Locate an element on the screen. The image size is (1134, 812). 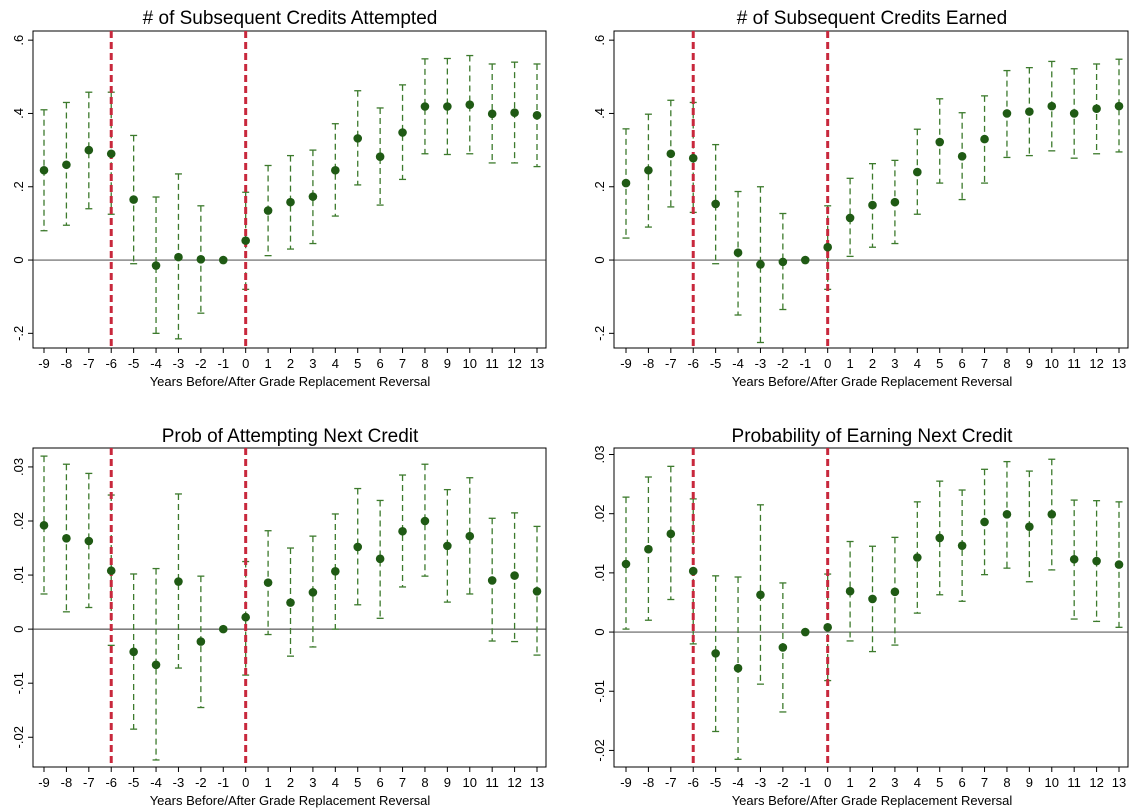
x-tick-label: -2 is located at coordinates (201, 782).